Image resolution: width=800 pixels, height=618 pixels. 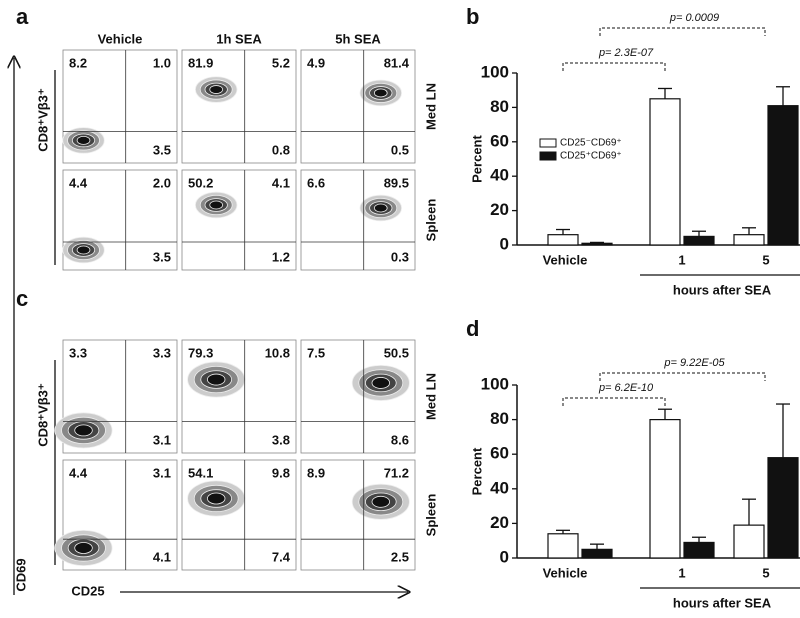 I want to click on x-axis-label: CD25, so click(x=87, y=590).